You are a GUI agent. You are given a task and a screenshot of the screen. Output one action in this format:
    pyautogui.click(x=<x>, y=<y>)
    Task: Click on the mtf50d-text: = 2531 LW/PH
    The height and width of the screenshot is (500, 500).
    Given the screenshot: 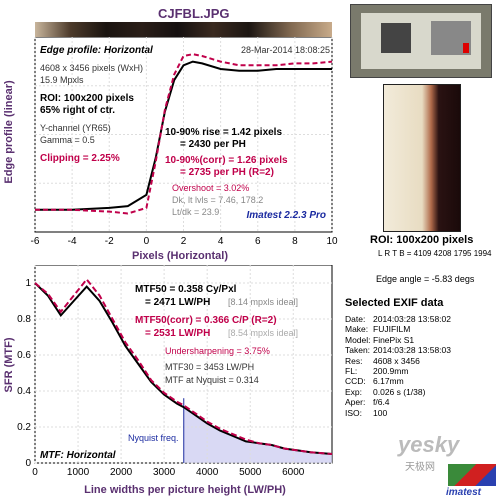 What is the action you would take?
    pyautogui.click(x=177, y=333)
    